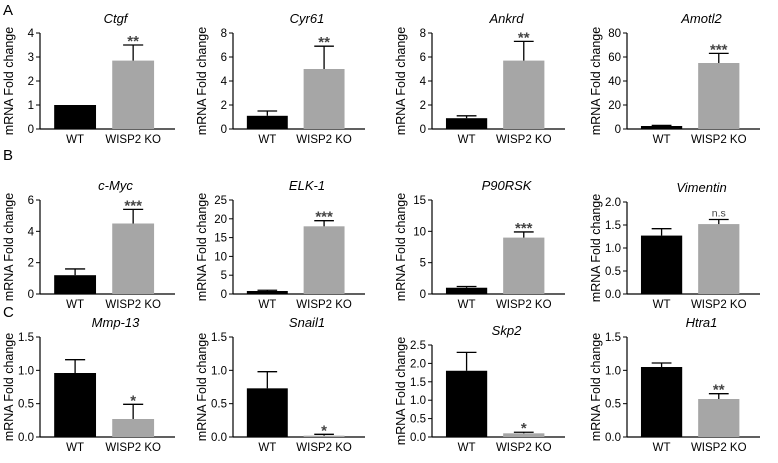 This screenshot has width=778, height=463. Describe the element at coordinates (419, 232) in the screenshot. I see `y-tick-label: 10` at that location.